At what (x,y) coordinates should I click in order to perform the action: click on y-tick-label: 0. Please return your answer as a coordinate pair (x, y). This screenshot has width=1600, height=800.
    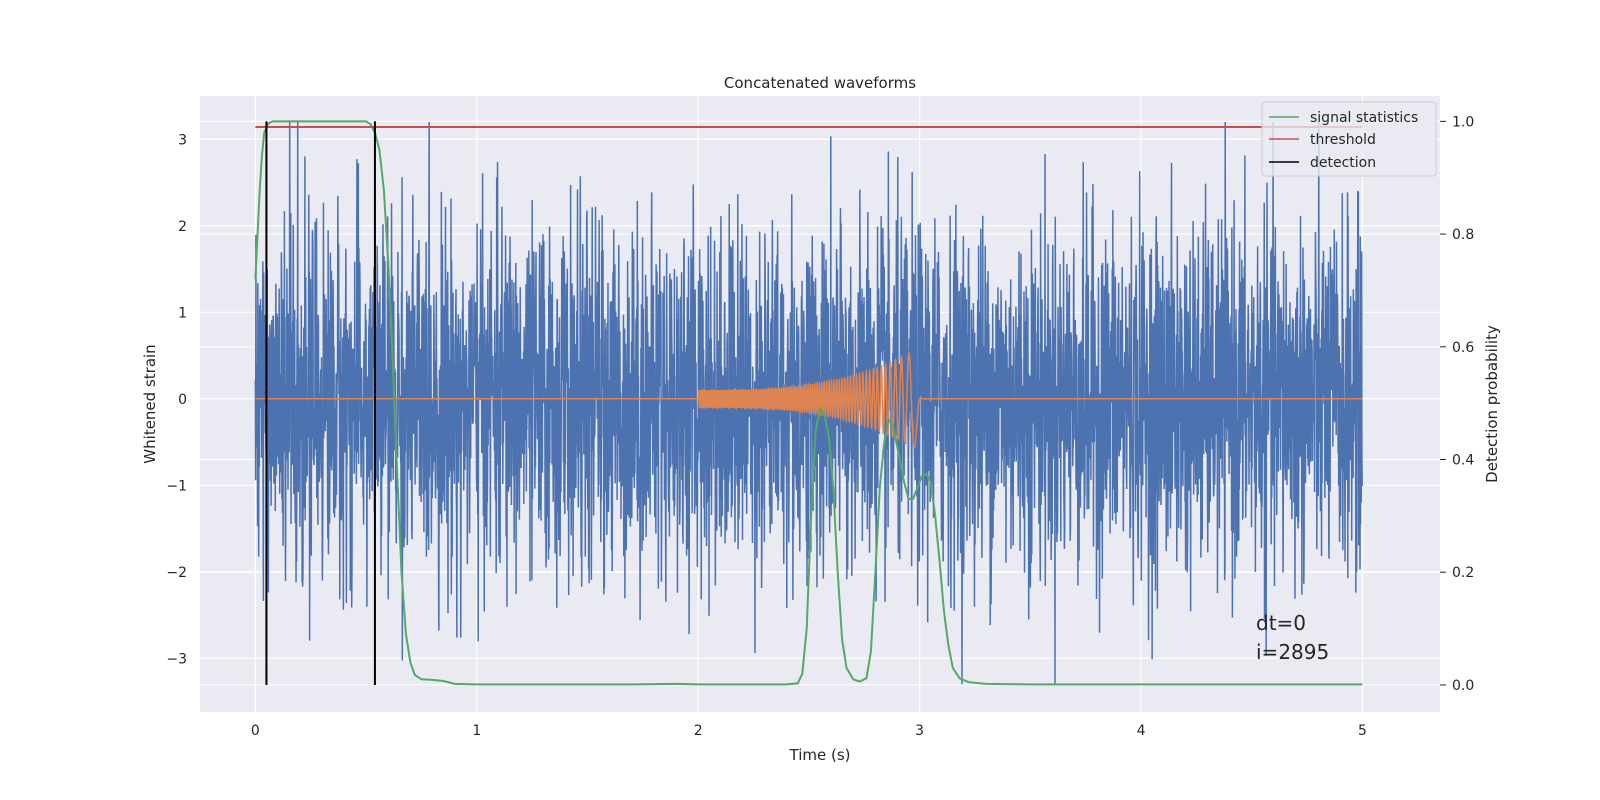
    Looking at the image, I should click on (182, 400).